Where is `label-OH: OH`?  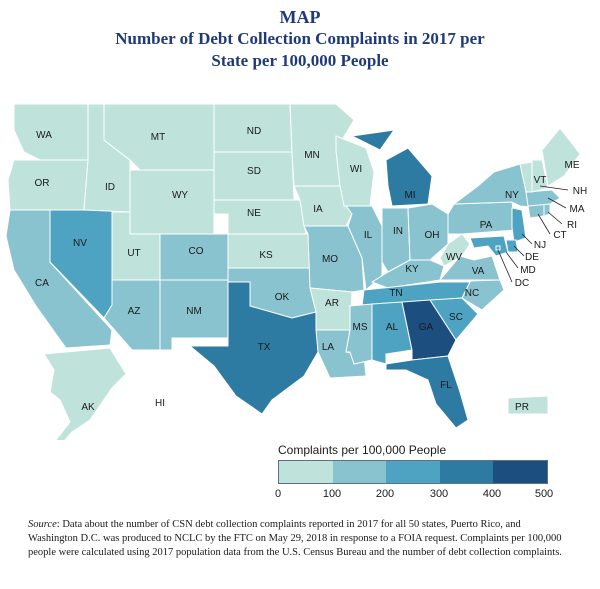
label-OH: OH is located at coordinates (432, 235).